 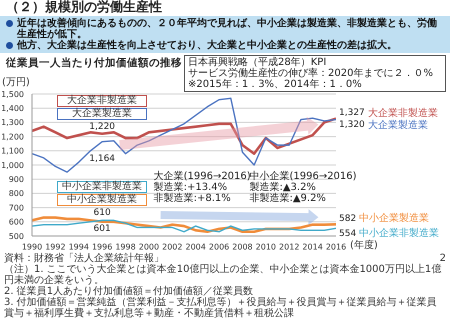 I want to click on x-tick-label: 2014, so click(x=312, y=247).